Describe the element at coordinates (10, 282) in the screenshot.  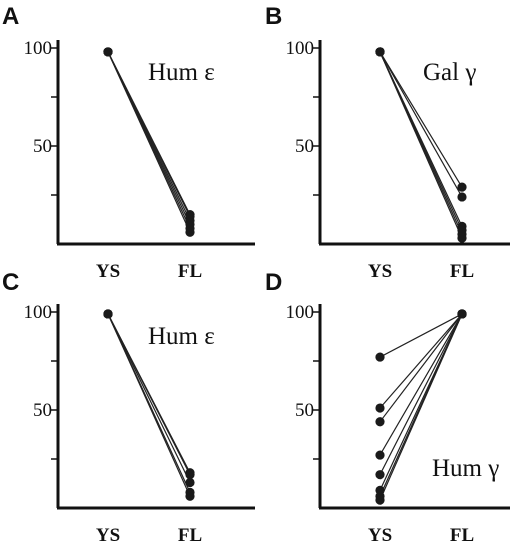
I see `panel-letter: C` at that location.